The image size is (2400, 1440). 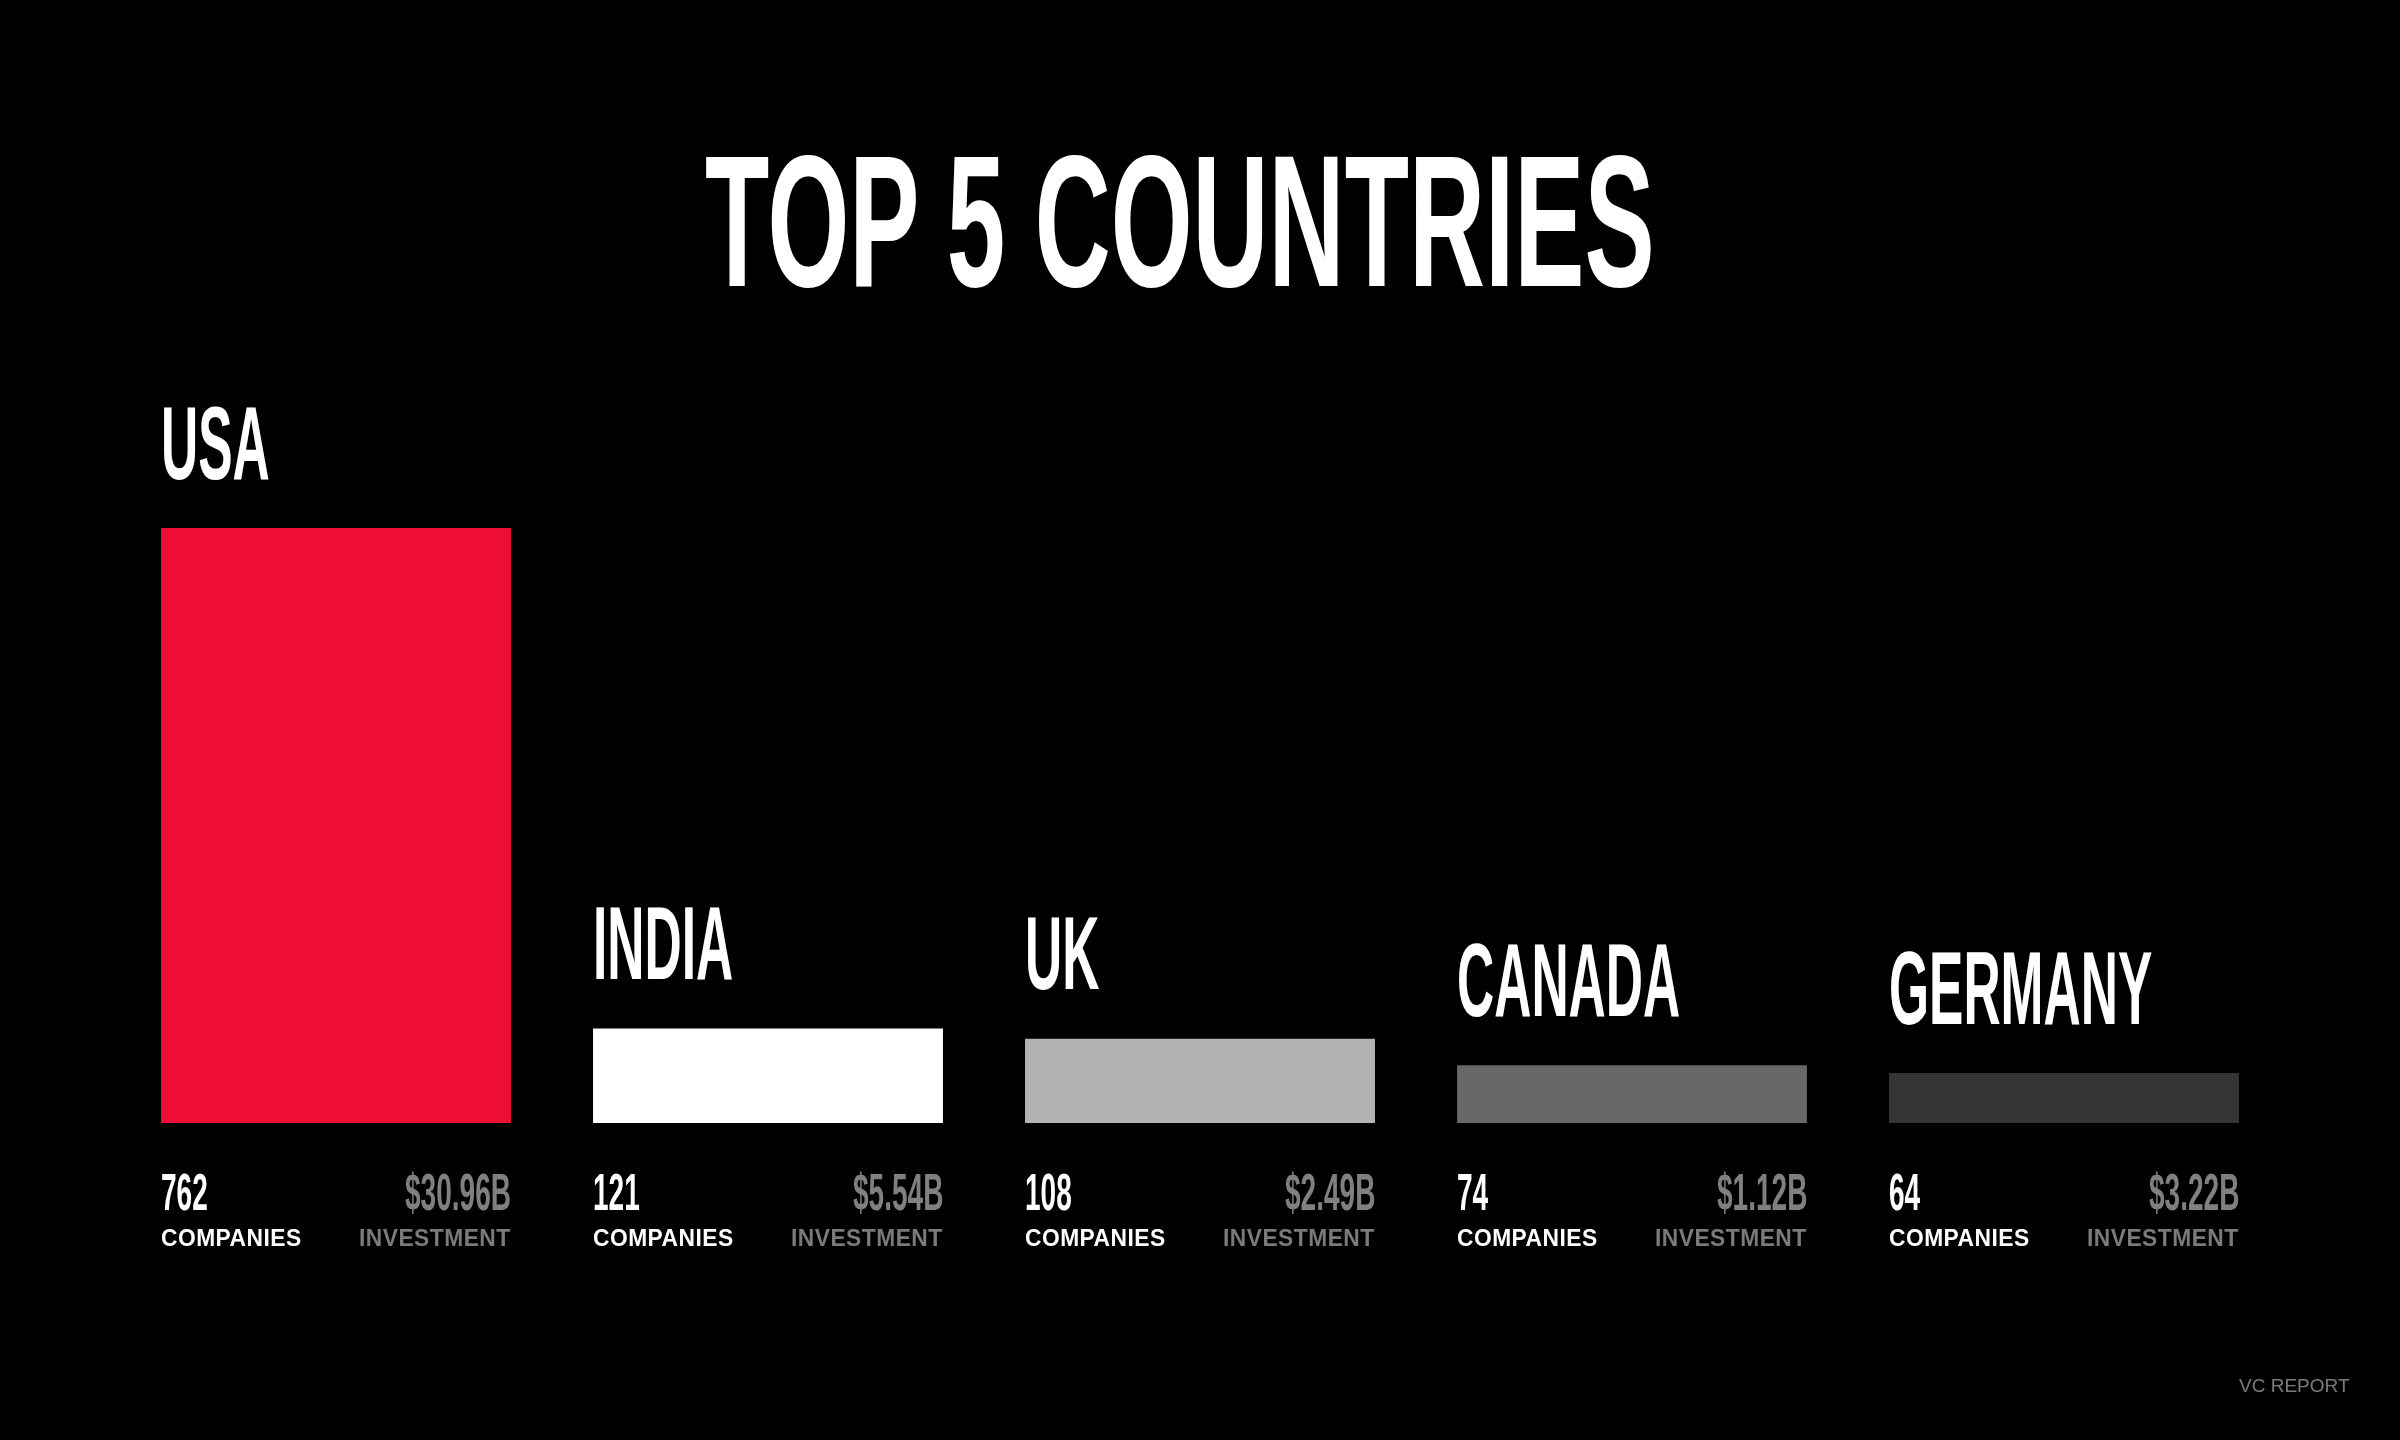 I want to click on text: $1.12B INVESTMENT, so click(x=1731, y=1208).